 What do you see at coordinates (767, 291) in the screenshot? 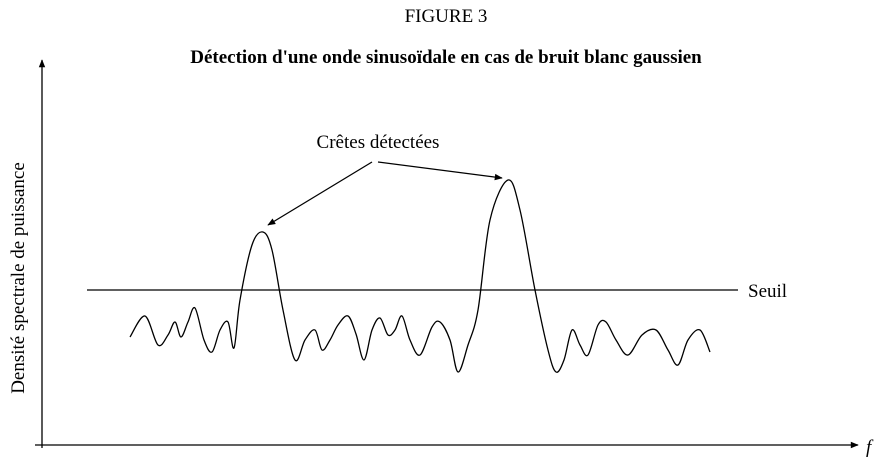
I see `threshold-label: Seuil` at bounding box center [767, 291].